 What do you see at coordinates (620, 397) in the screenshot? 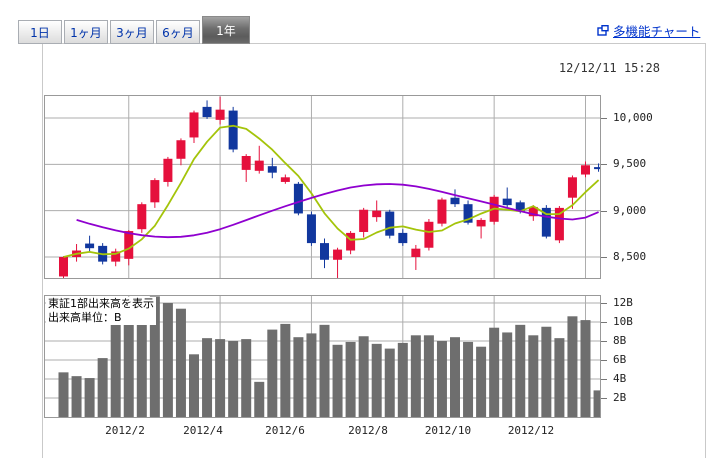
I see `volume-axis-label: 2B` at bounding box center [620, 397].